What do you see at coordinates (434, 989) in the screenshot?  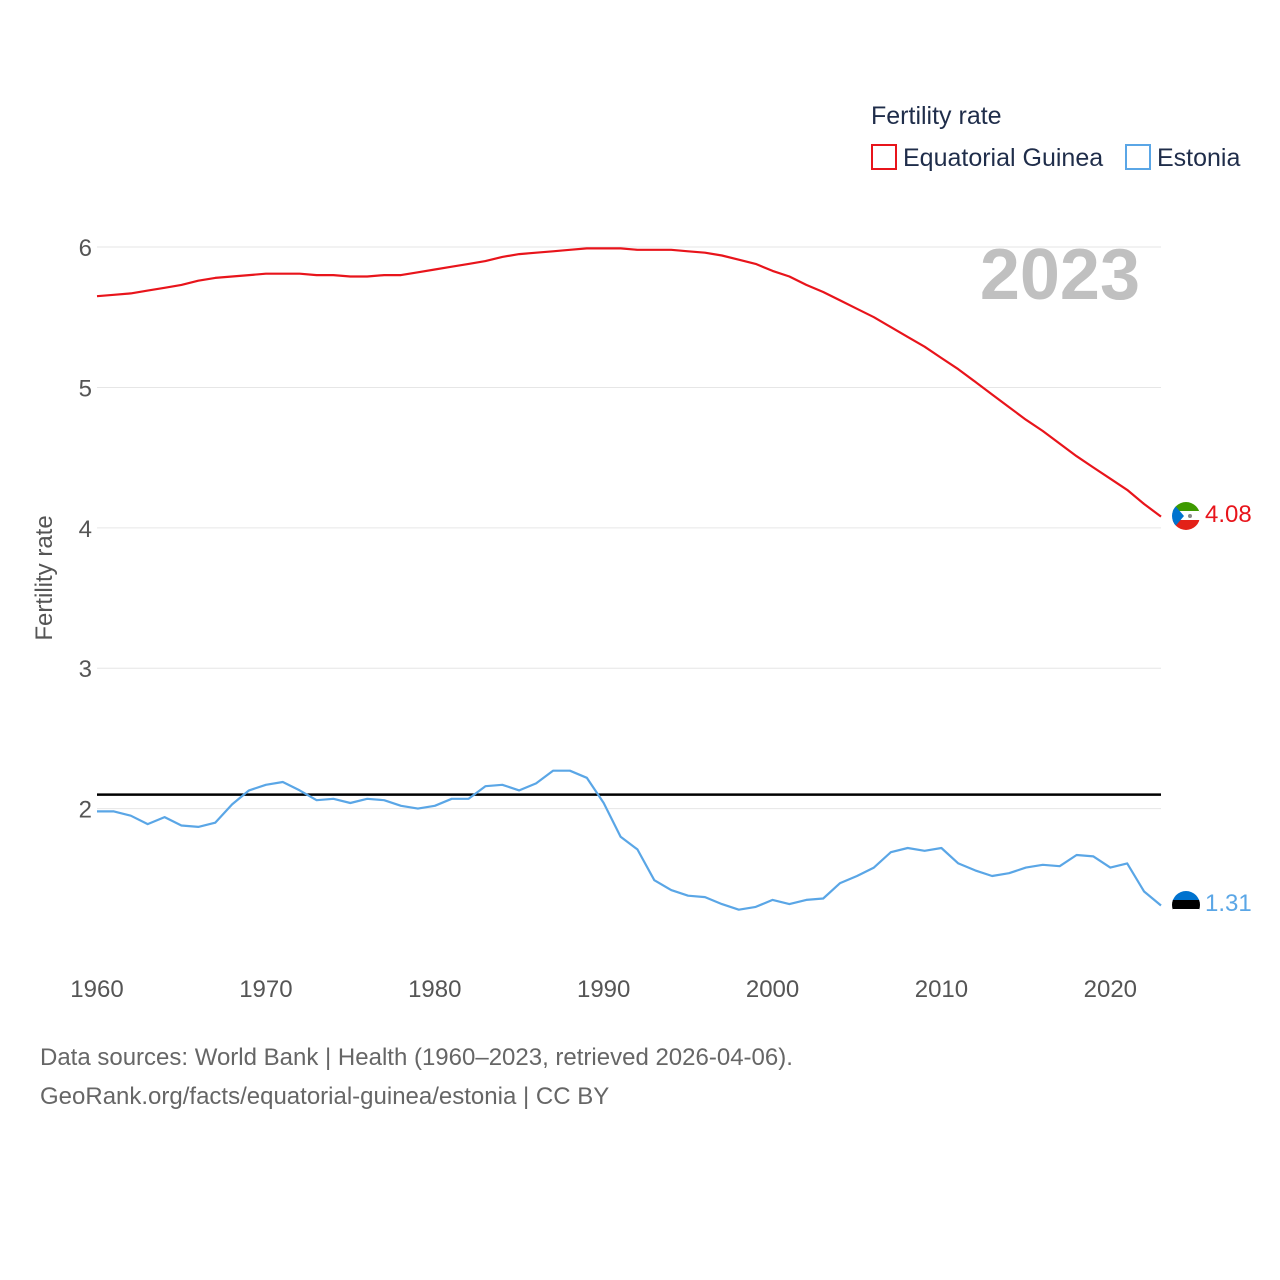 I see `x-tick-label: 1980` at bounding box center [434, 989].